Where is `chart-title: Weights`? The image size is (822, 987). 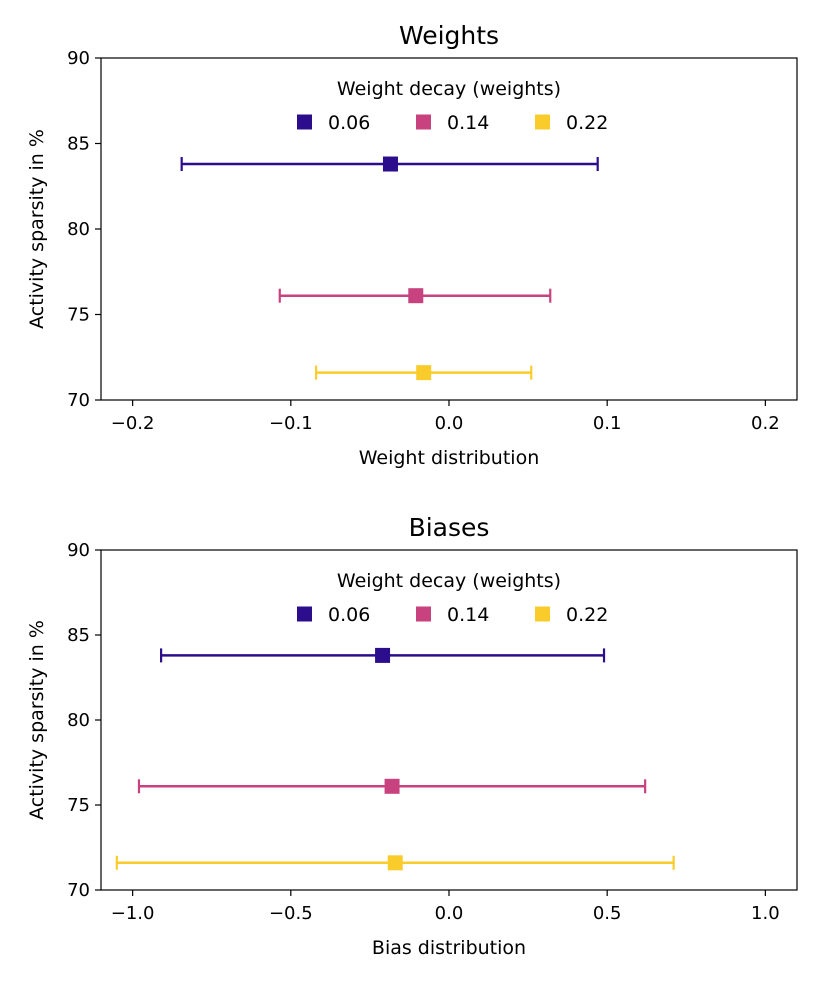
chart-title: Weights is located at coordinates (449, 35).